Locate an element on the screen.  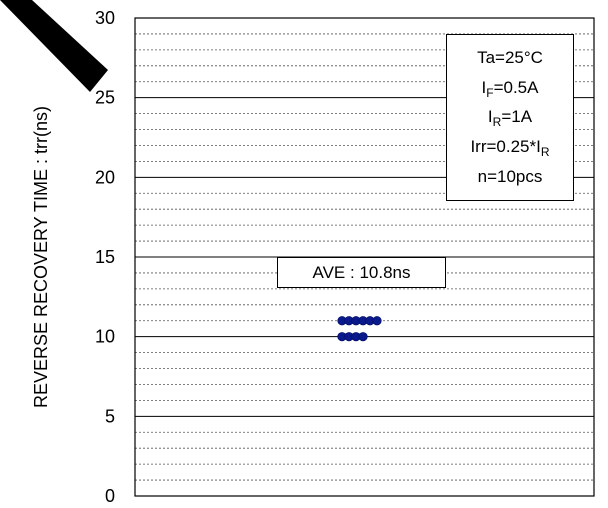
y-tick-label: 5 is located at coordinates (110, 416).